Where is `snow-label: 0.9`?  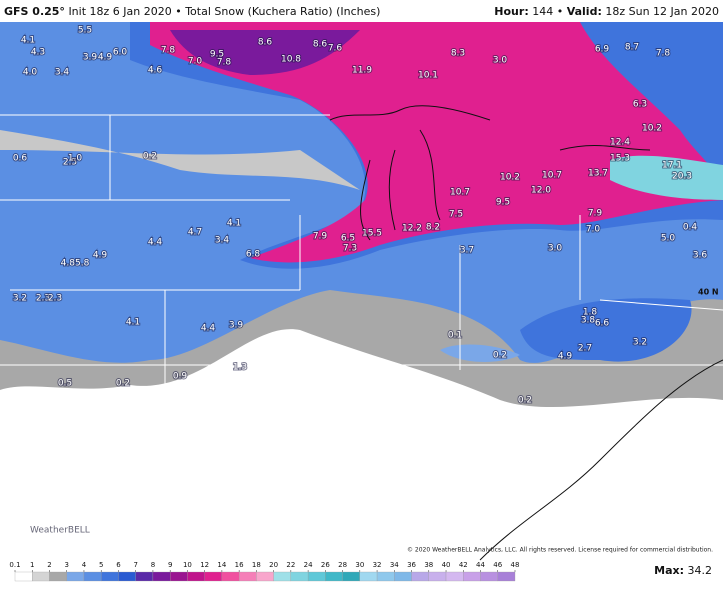
snow-label: 0.9 is located at coordinates (180, 377).